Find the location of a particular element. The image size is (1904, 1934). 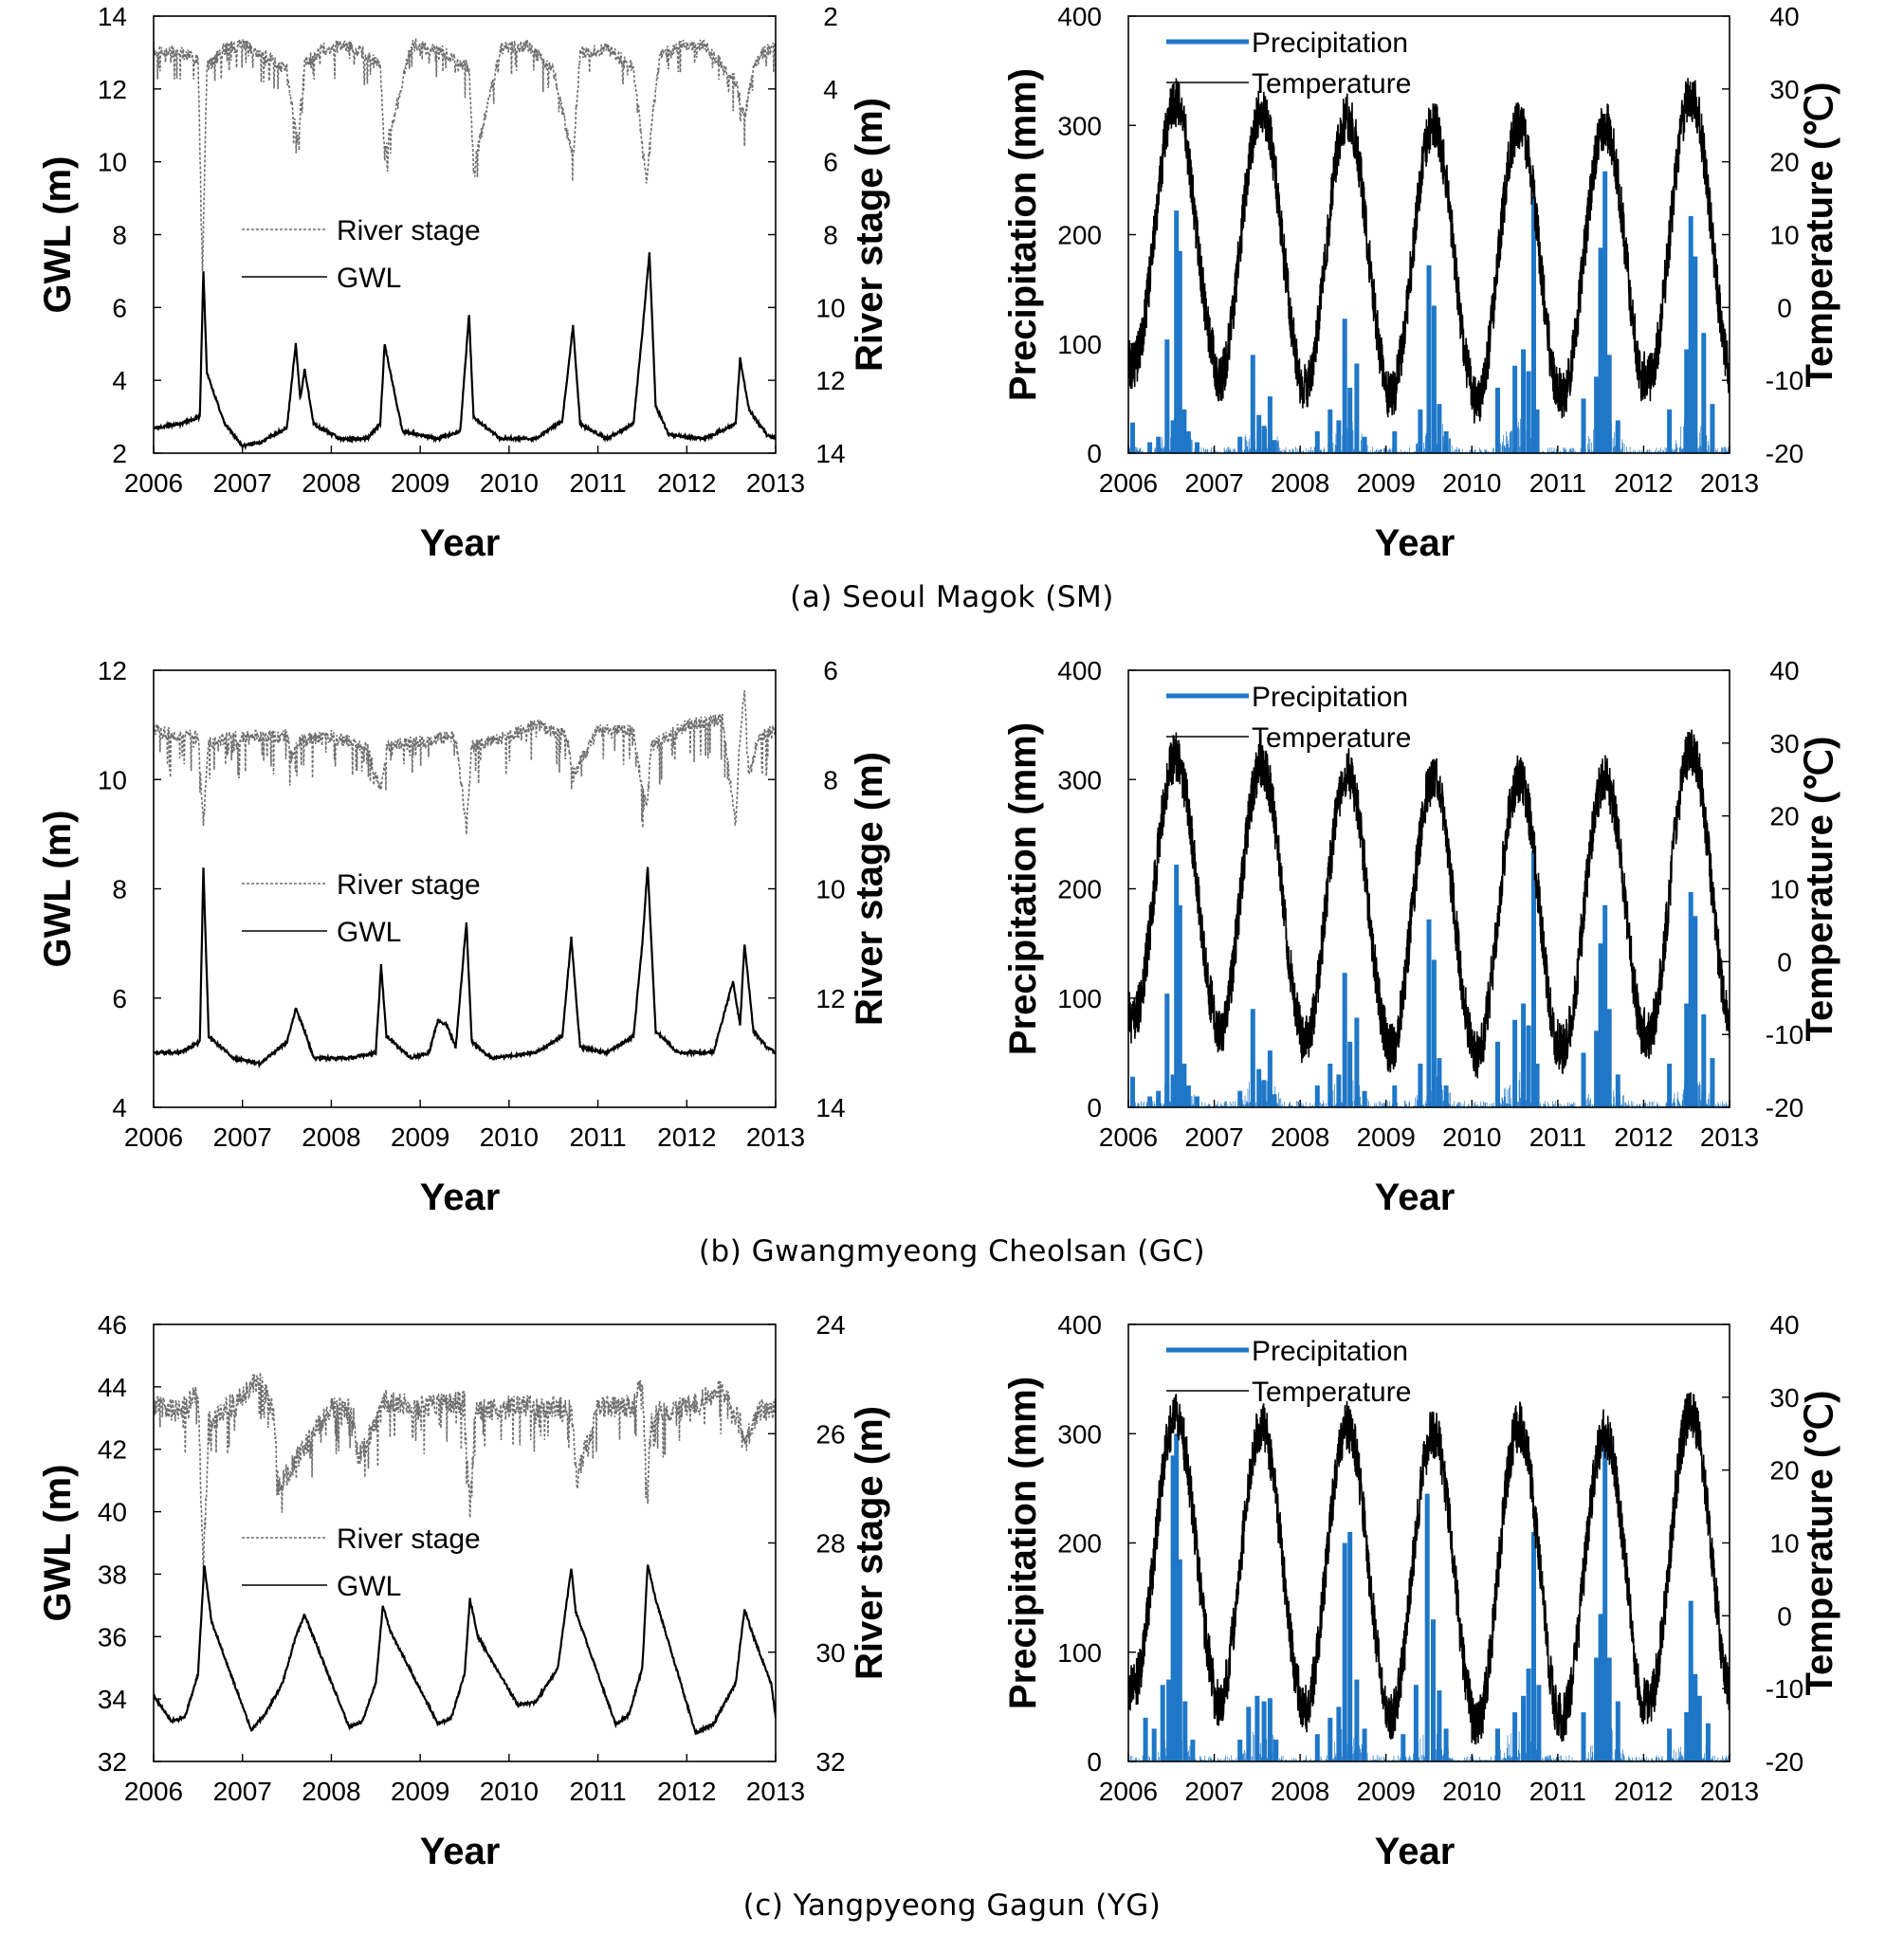

y-tick-label: 44 is located at coordinates (113, 1388).